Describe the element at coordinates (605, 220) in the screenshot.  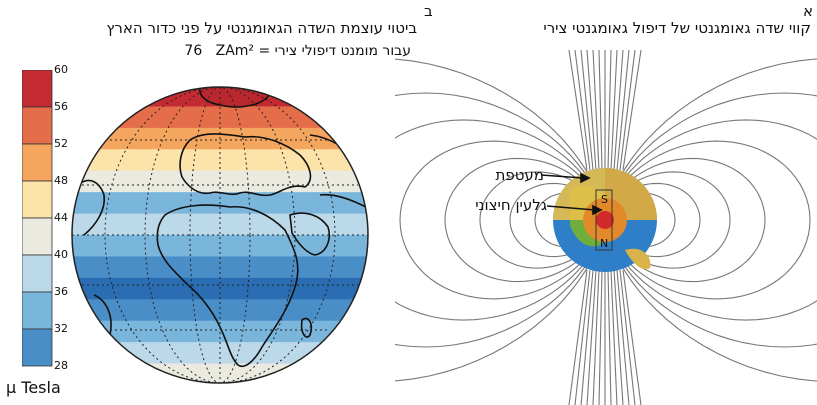
I see `earth-cutaway: S N` at that location.